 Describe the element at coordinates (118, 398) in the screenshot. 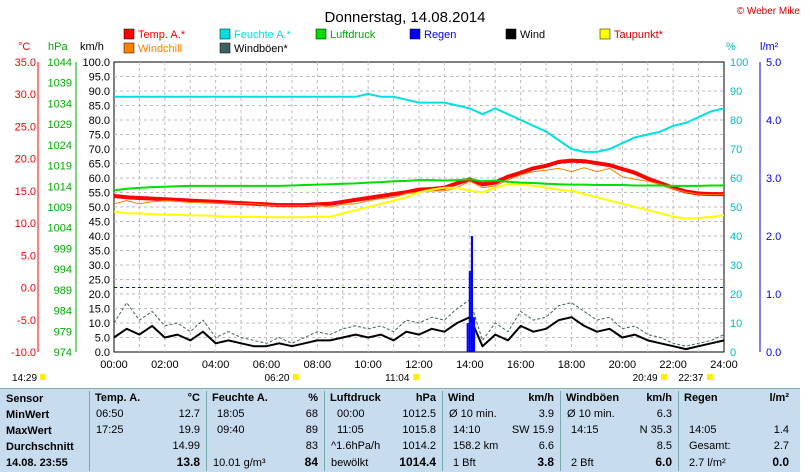

I see `temp-title: Temp. A.` at that location.